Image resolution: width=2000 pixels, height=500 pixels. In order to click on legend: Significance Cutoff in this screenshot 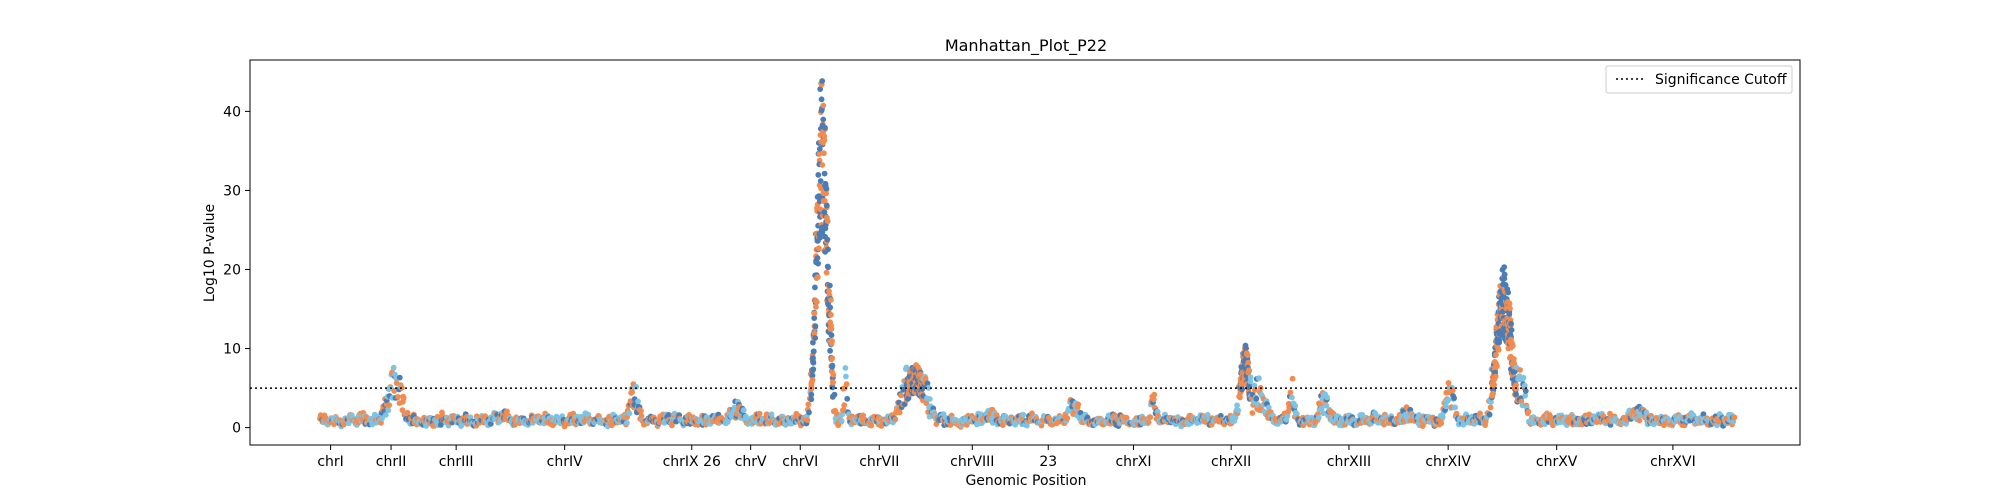, I will do `click(1699, 79)`.